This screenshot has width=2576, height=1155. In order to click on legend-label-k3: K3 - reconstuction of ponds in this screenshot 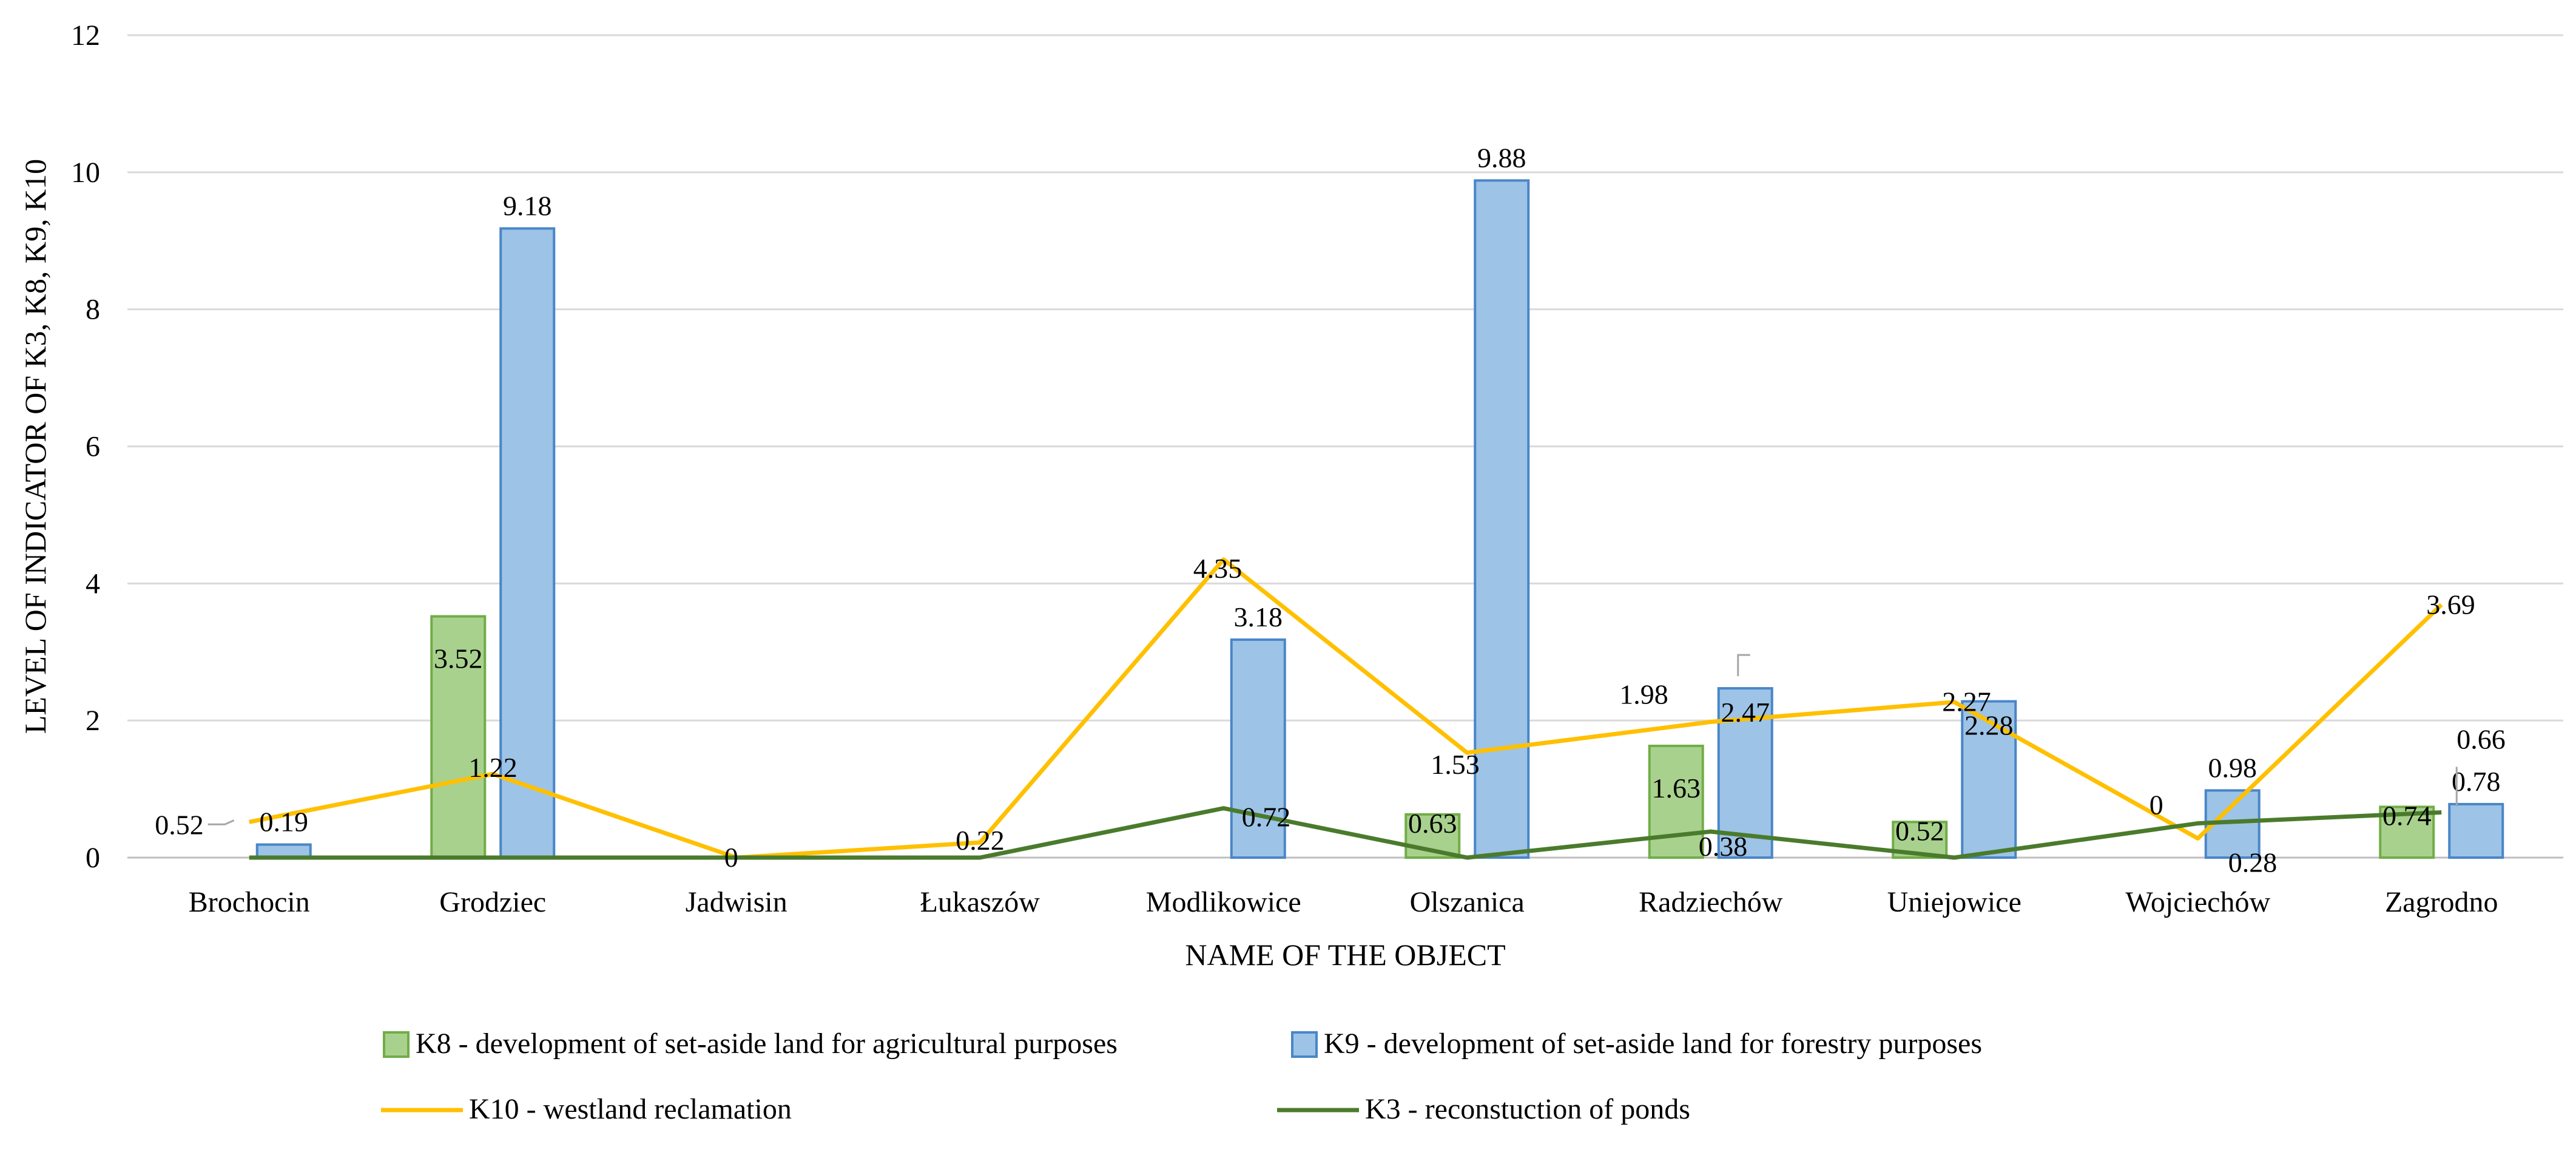, I will do `click(1527, 1109)`.